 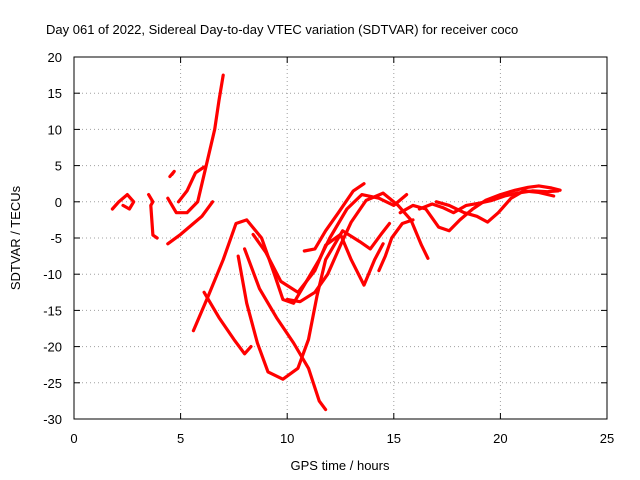 What do you see at coordinates (58, 202) in the screenshot?
I see `y-tick-label: 0` at bounding box center [58, 202].